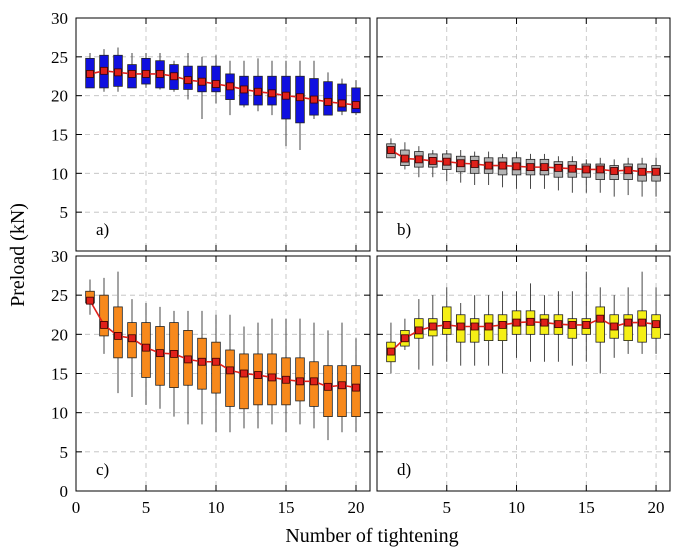  Describe the element at coordinates (102, 469) in the screenshot. I see `panel-label: c)` at that location.